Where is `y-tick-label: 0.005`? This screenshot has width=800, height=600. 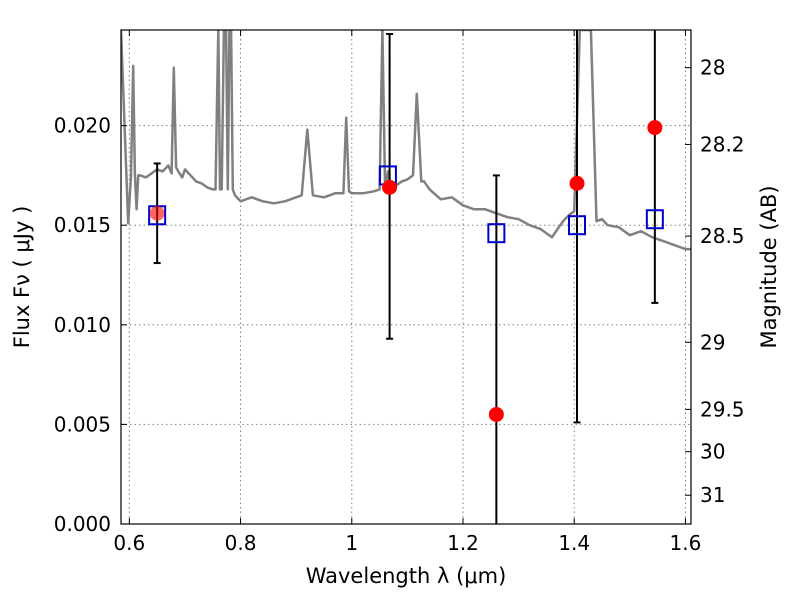 y-tick-label: 0.005 is located at coordinates (82, 424).